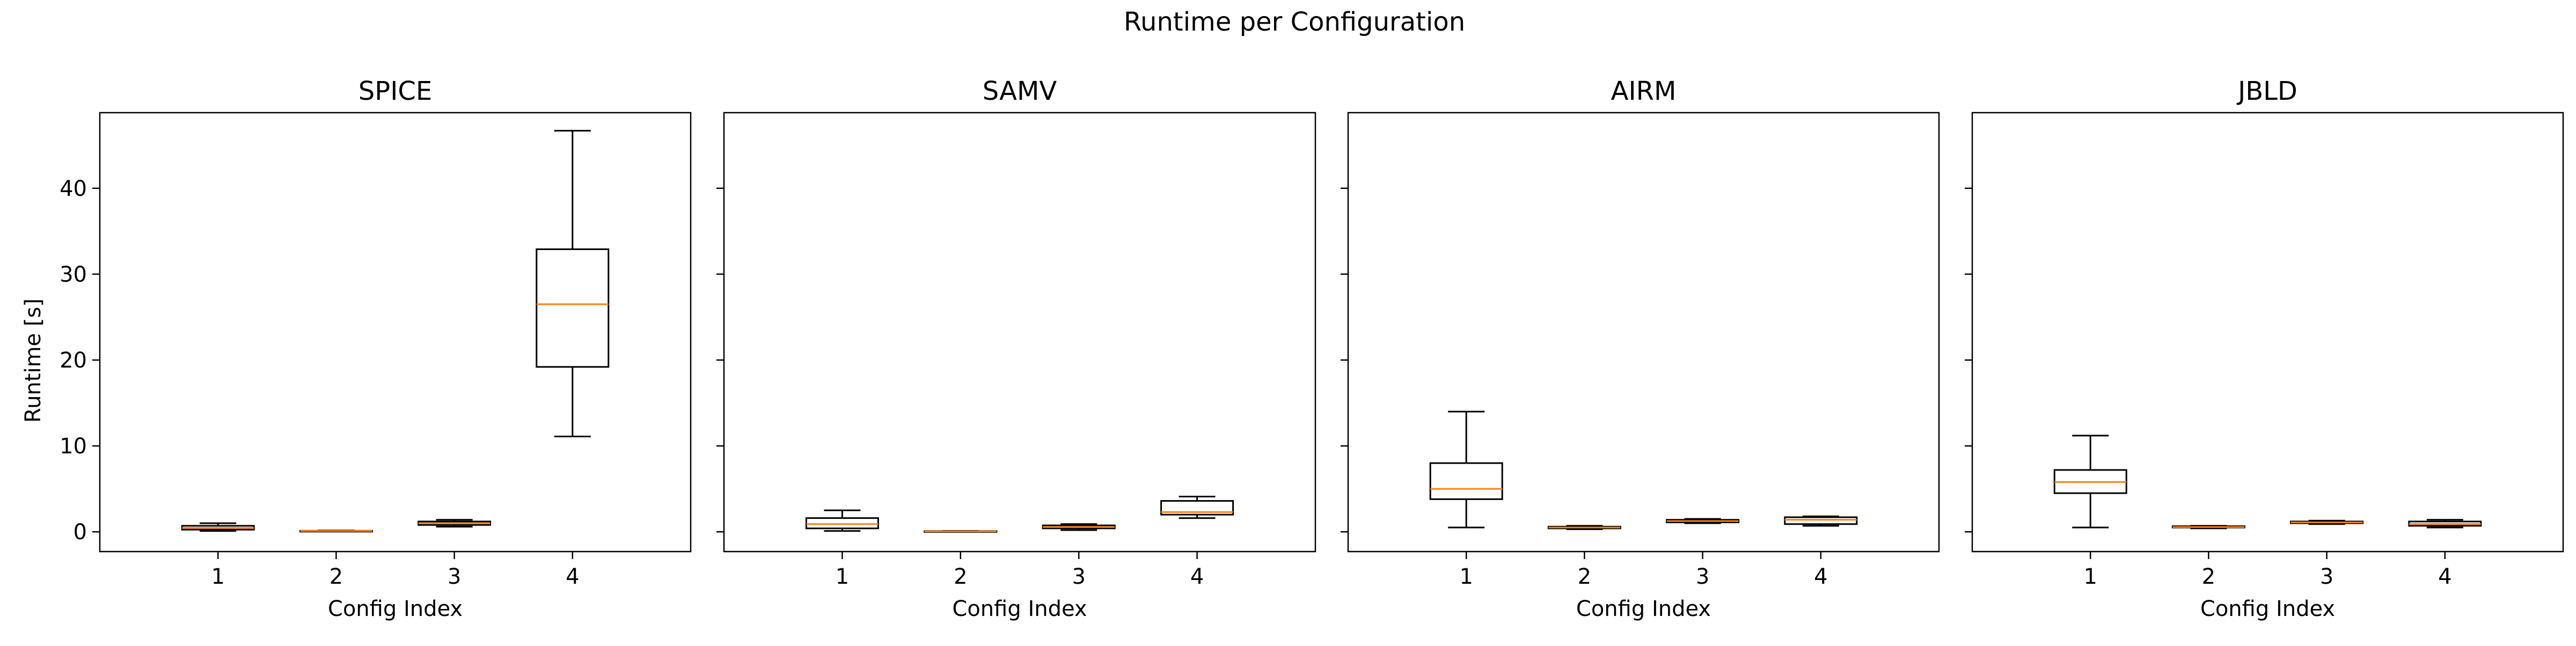 This screenshot has height=646, width=2576. I want to click on y-tick-label: 40, so click(73, 189).